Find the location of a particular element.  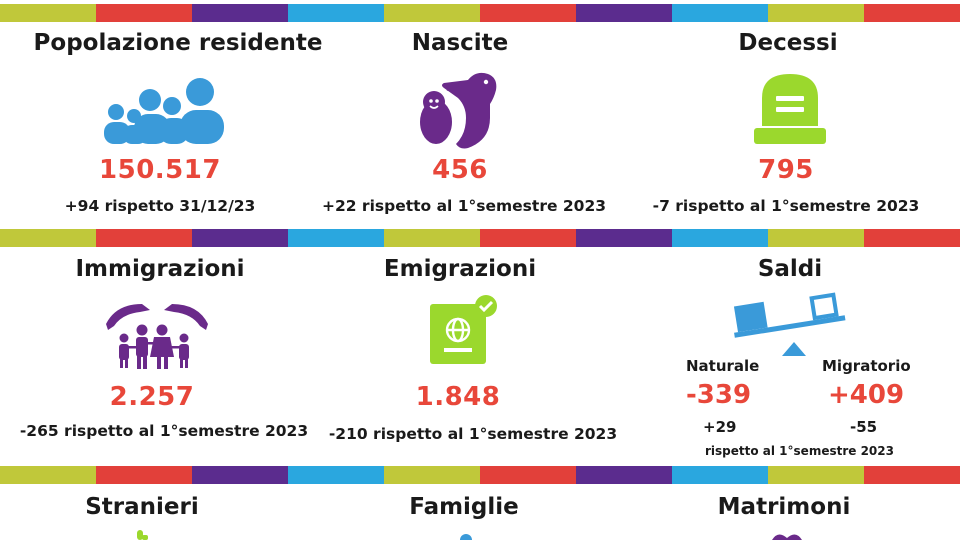

card-title: Immigrazioni is located at coordinates (160, 269).